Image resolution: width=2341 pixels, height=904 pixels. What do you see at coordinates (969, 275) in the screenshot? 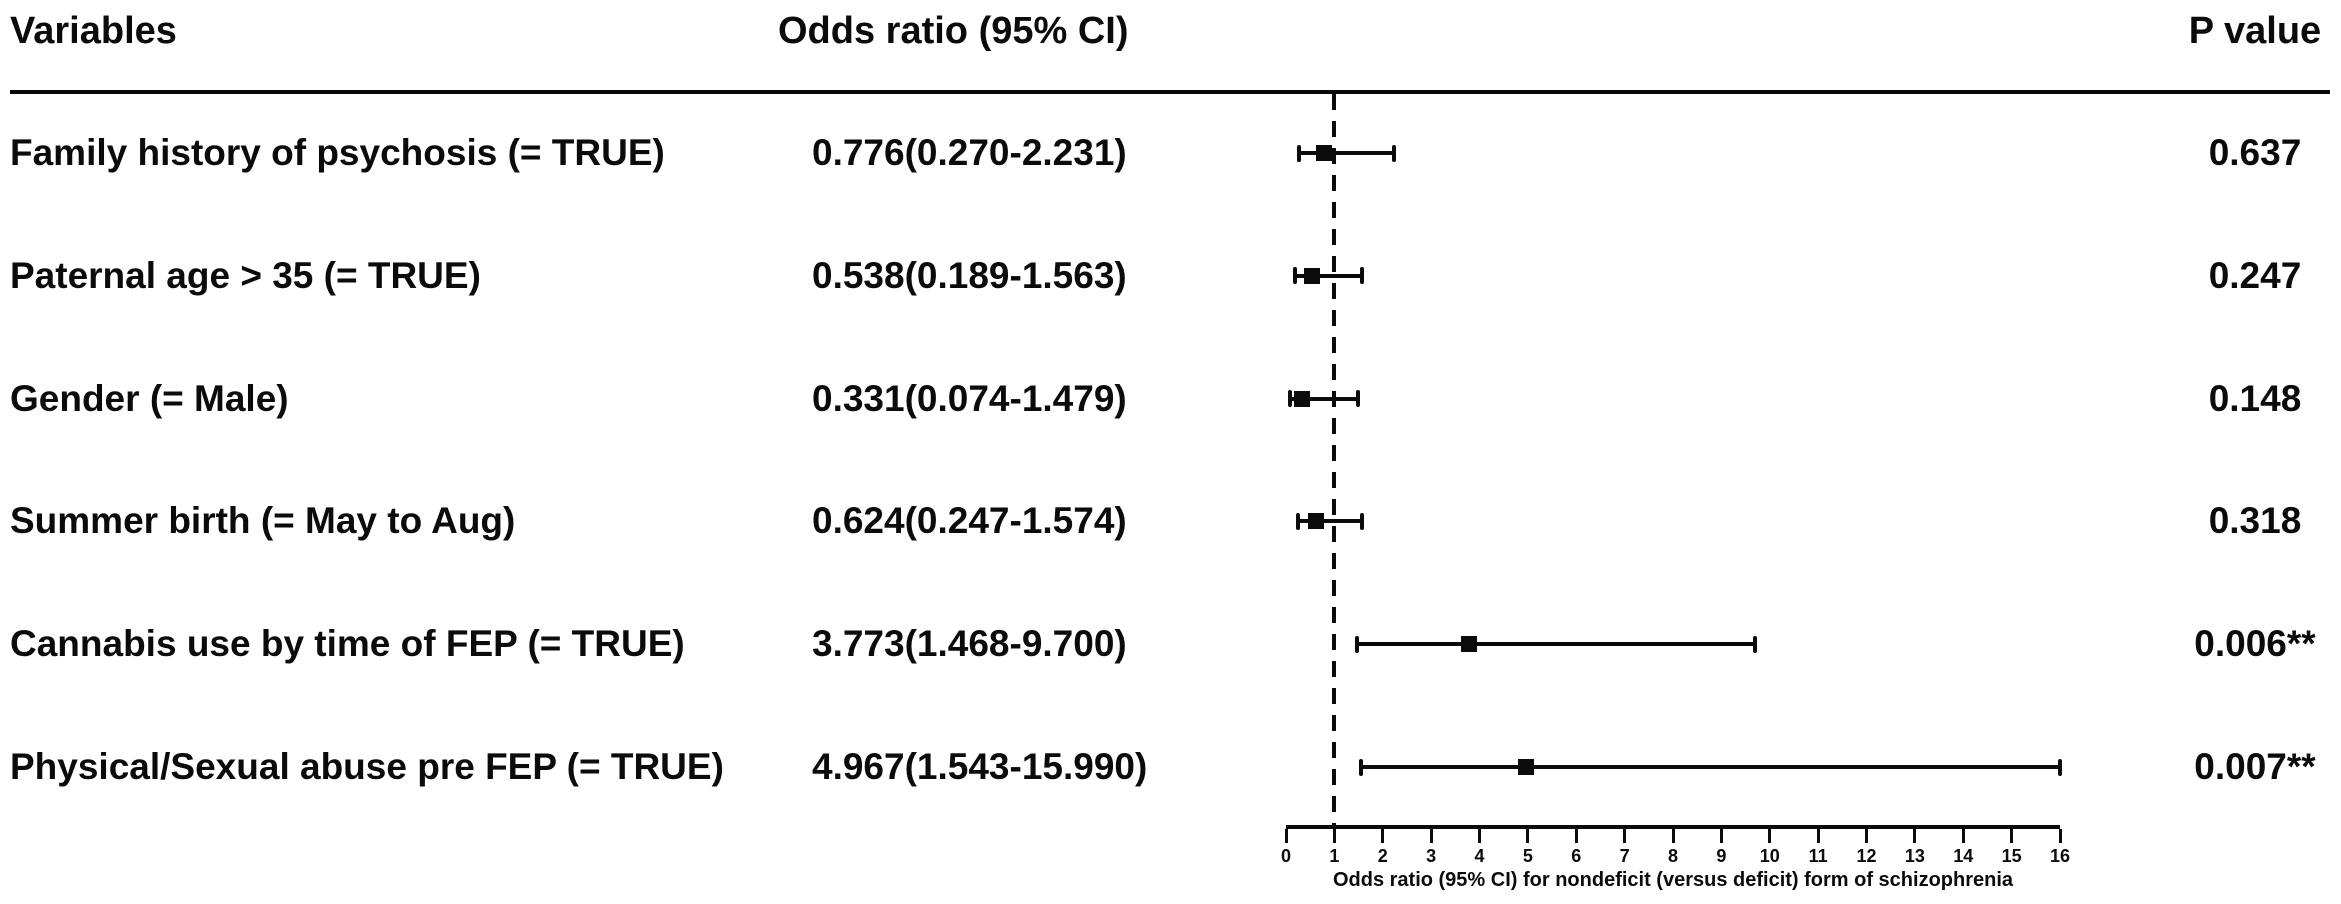
I see `row-odds-ratio-ci: 0.538(0.189-1.563)` at bounding box center [969, 275].